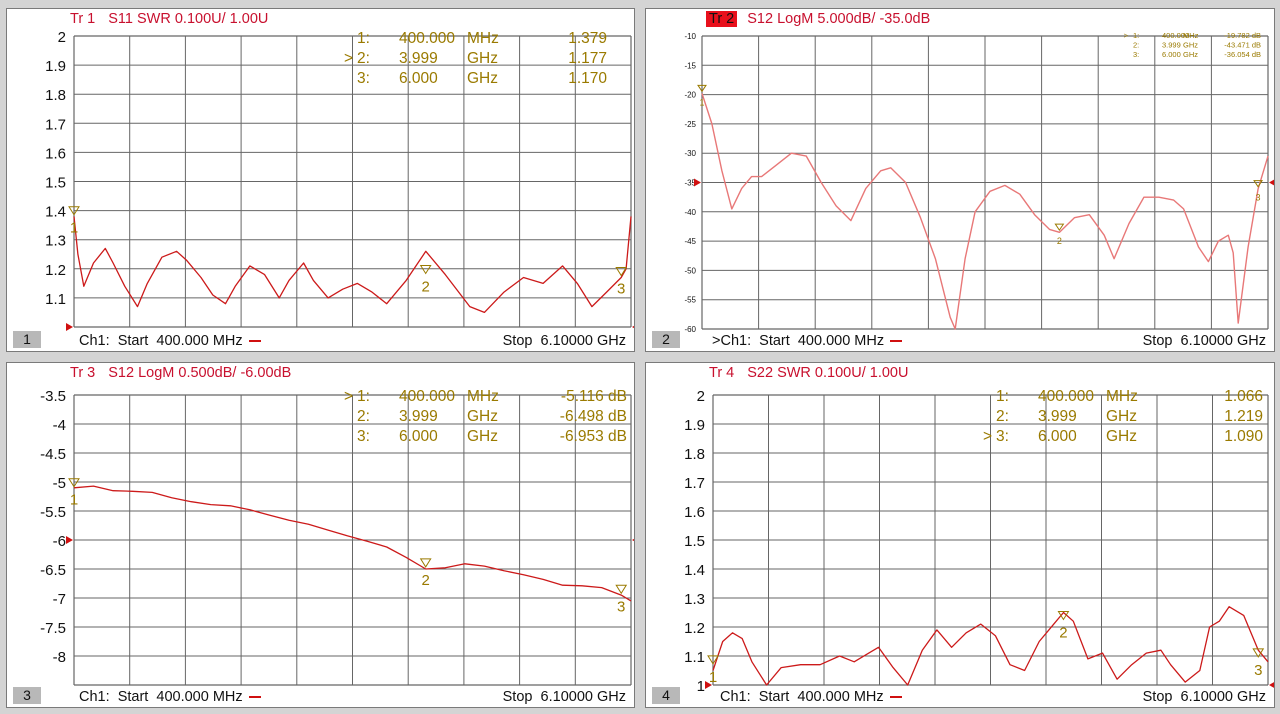 The image size is (1280, 714). What do you see at coordinates (59, 599) in the screenshot?
I see `y-tick-label: -7` at bounding box center [59, 599].